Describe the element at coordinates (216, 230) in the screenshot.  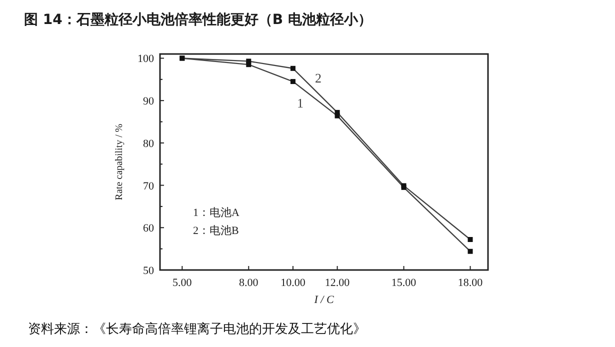
I see `annotation: 2：电池B` at that location.